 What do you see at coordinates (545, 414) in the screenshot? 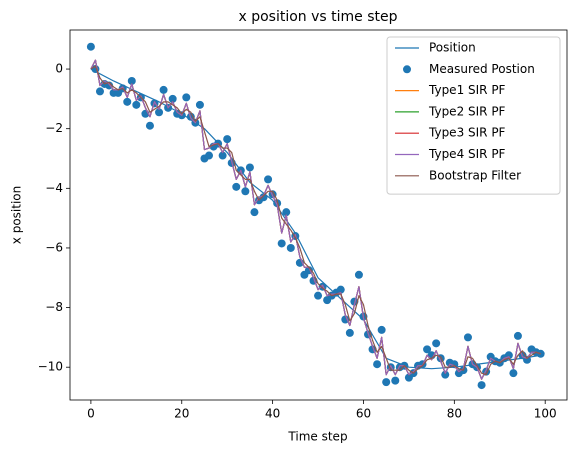
I see `x-tick-label: 100` at bounding box center [545, 414].